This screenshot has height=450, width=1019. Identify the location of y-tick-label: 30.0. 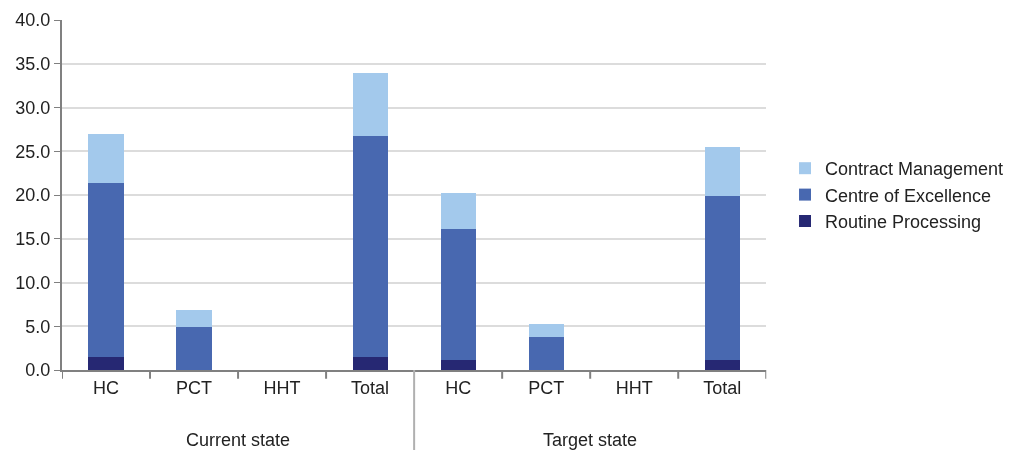
(33, 107).